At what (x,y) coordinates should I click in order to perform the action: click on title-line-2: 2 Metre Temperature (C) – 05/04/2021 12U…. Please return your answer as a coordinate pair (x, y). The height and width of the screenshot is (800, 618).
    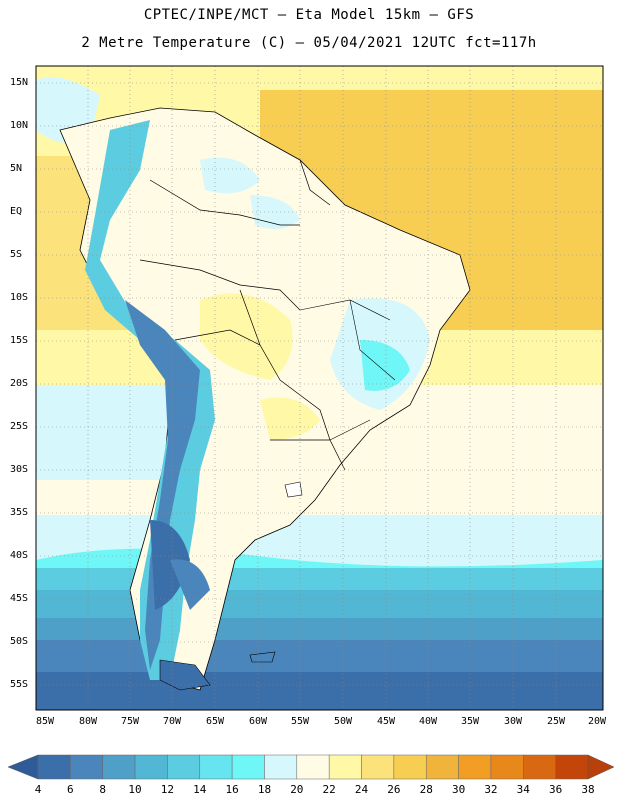
    Looking at the image, I should click on (309, 43).